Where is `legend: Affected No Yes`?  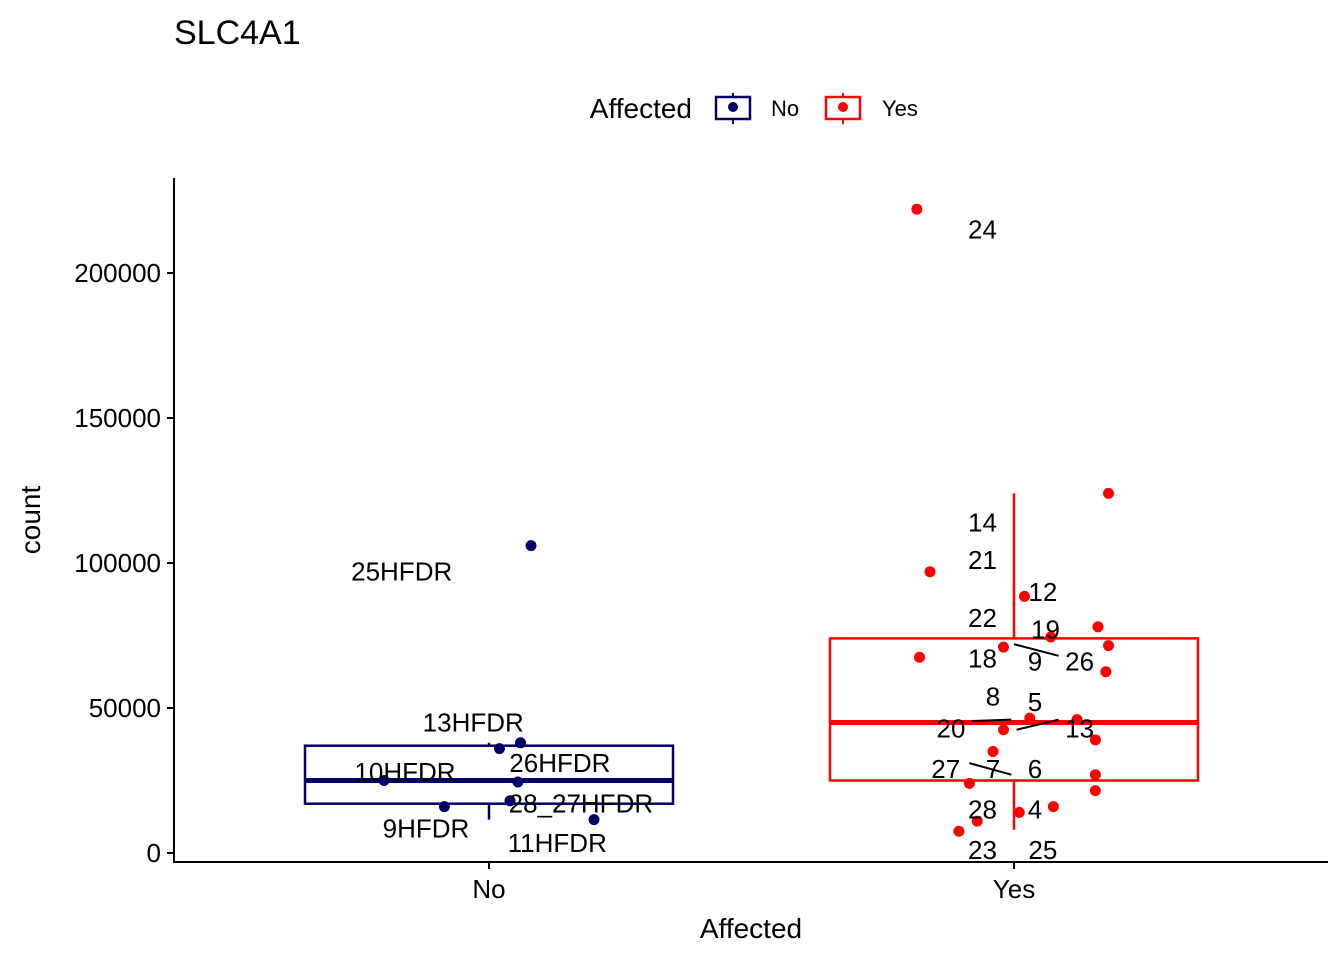 legend: Affected No Yes is located at coordinates (754, 108).